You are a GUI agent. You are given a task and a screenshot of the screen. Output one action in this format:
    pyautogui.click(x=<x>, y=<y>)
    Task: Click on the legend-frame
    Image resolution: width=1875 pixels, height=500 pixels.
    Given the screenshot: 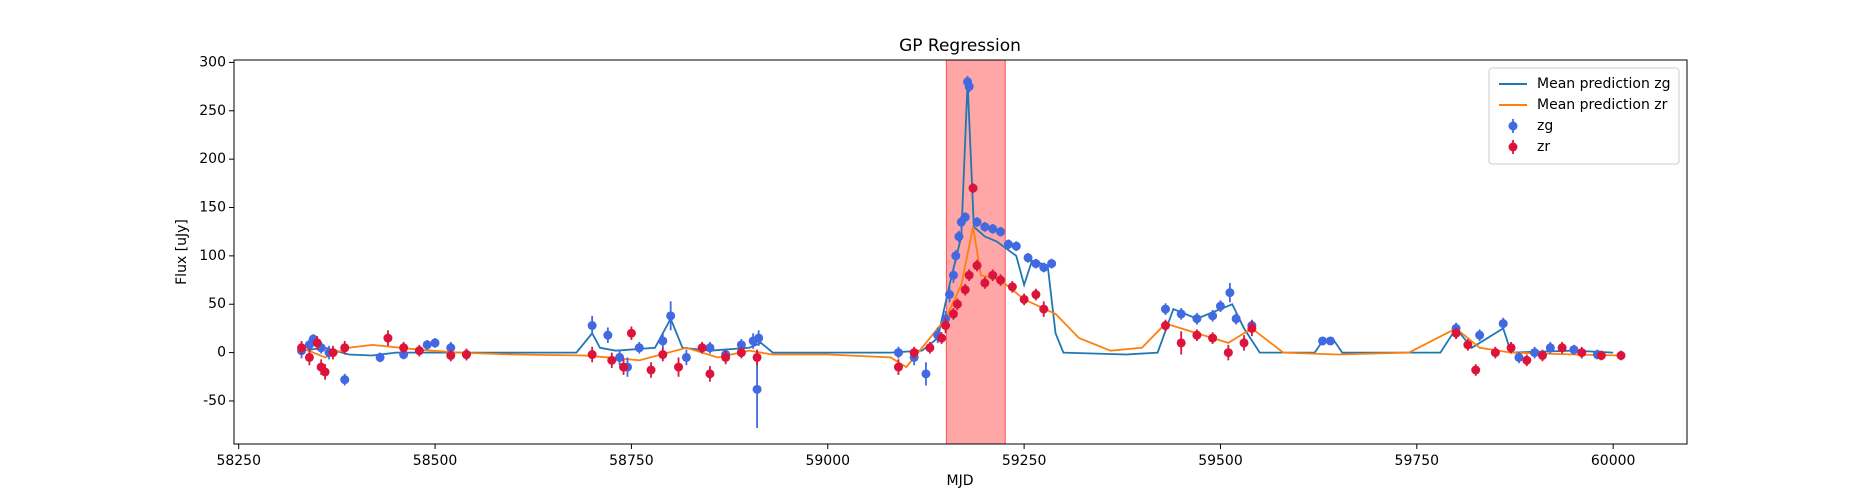 What is the action you would take?
    pyautogui.click(x=1584, y=116)
    